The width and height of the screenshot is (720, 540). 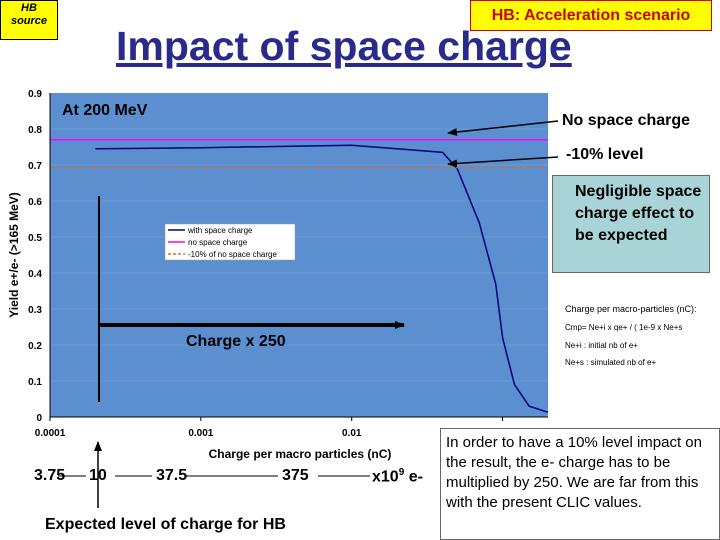 What do you see at coordinates (35, 274) in the screenshot?
I see `y-tick-label: 0.4` at bounding box center [35, 274].